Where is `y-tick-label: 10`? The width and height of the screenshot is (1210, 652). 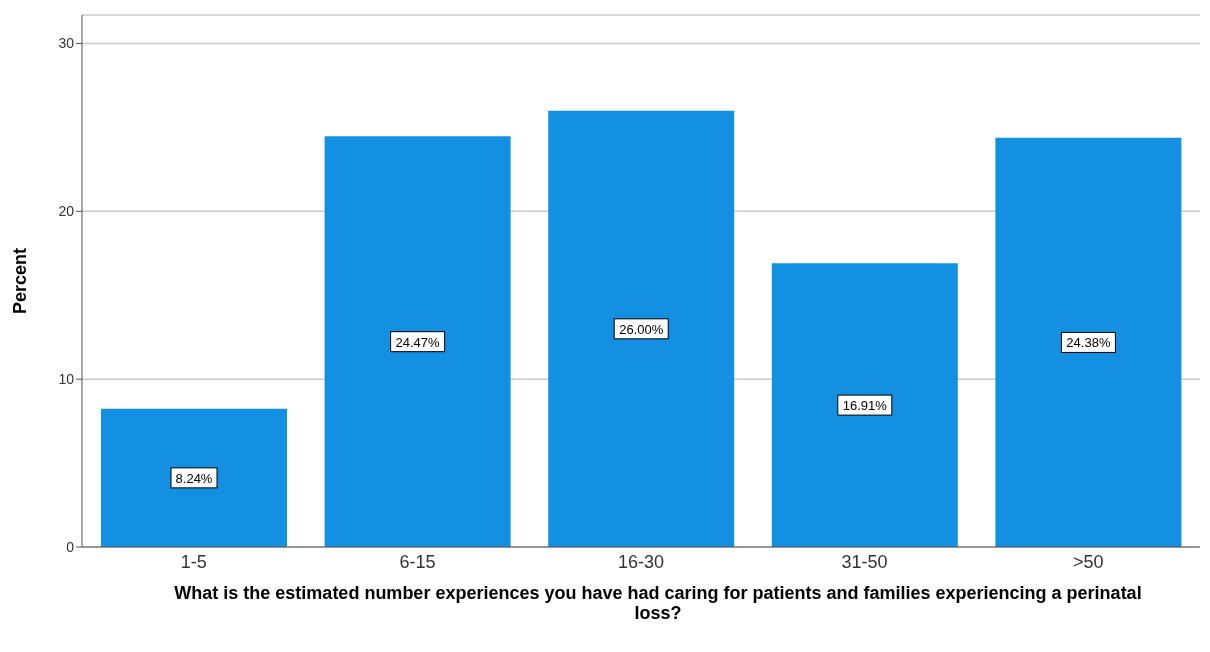
y-tick-label: 10 is located at coordinates (66, 379).